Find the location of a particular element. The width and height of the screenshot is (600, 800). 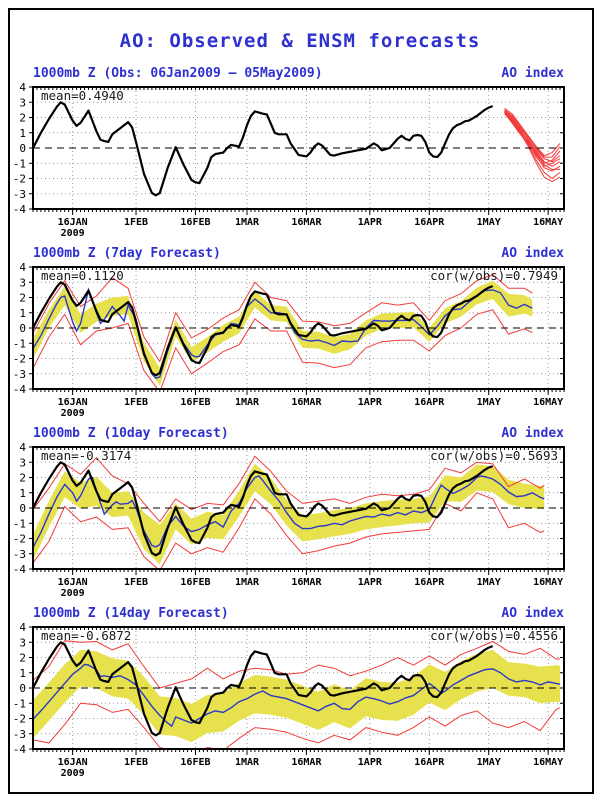

svg-text: mean=0.1120 is located at coordinates (82, 275).